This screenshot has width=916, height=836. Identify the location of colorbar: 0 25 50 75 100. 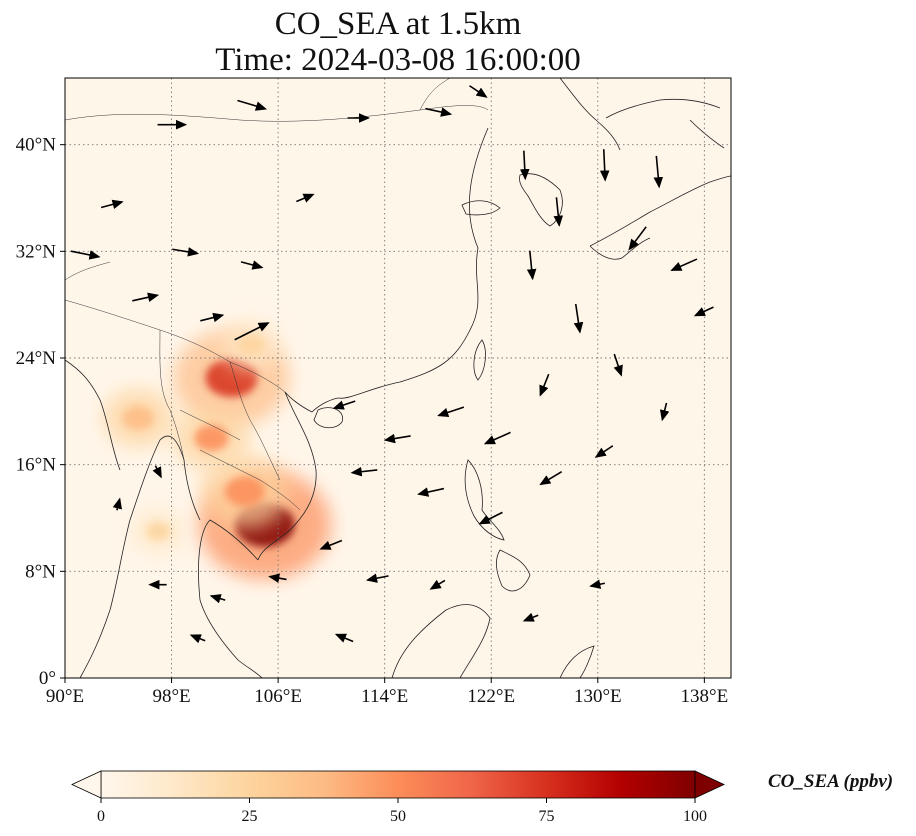
(398, 797).